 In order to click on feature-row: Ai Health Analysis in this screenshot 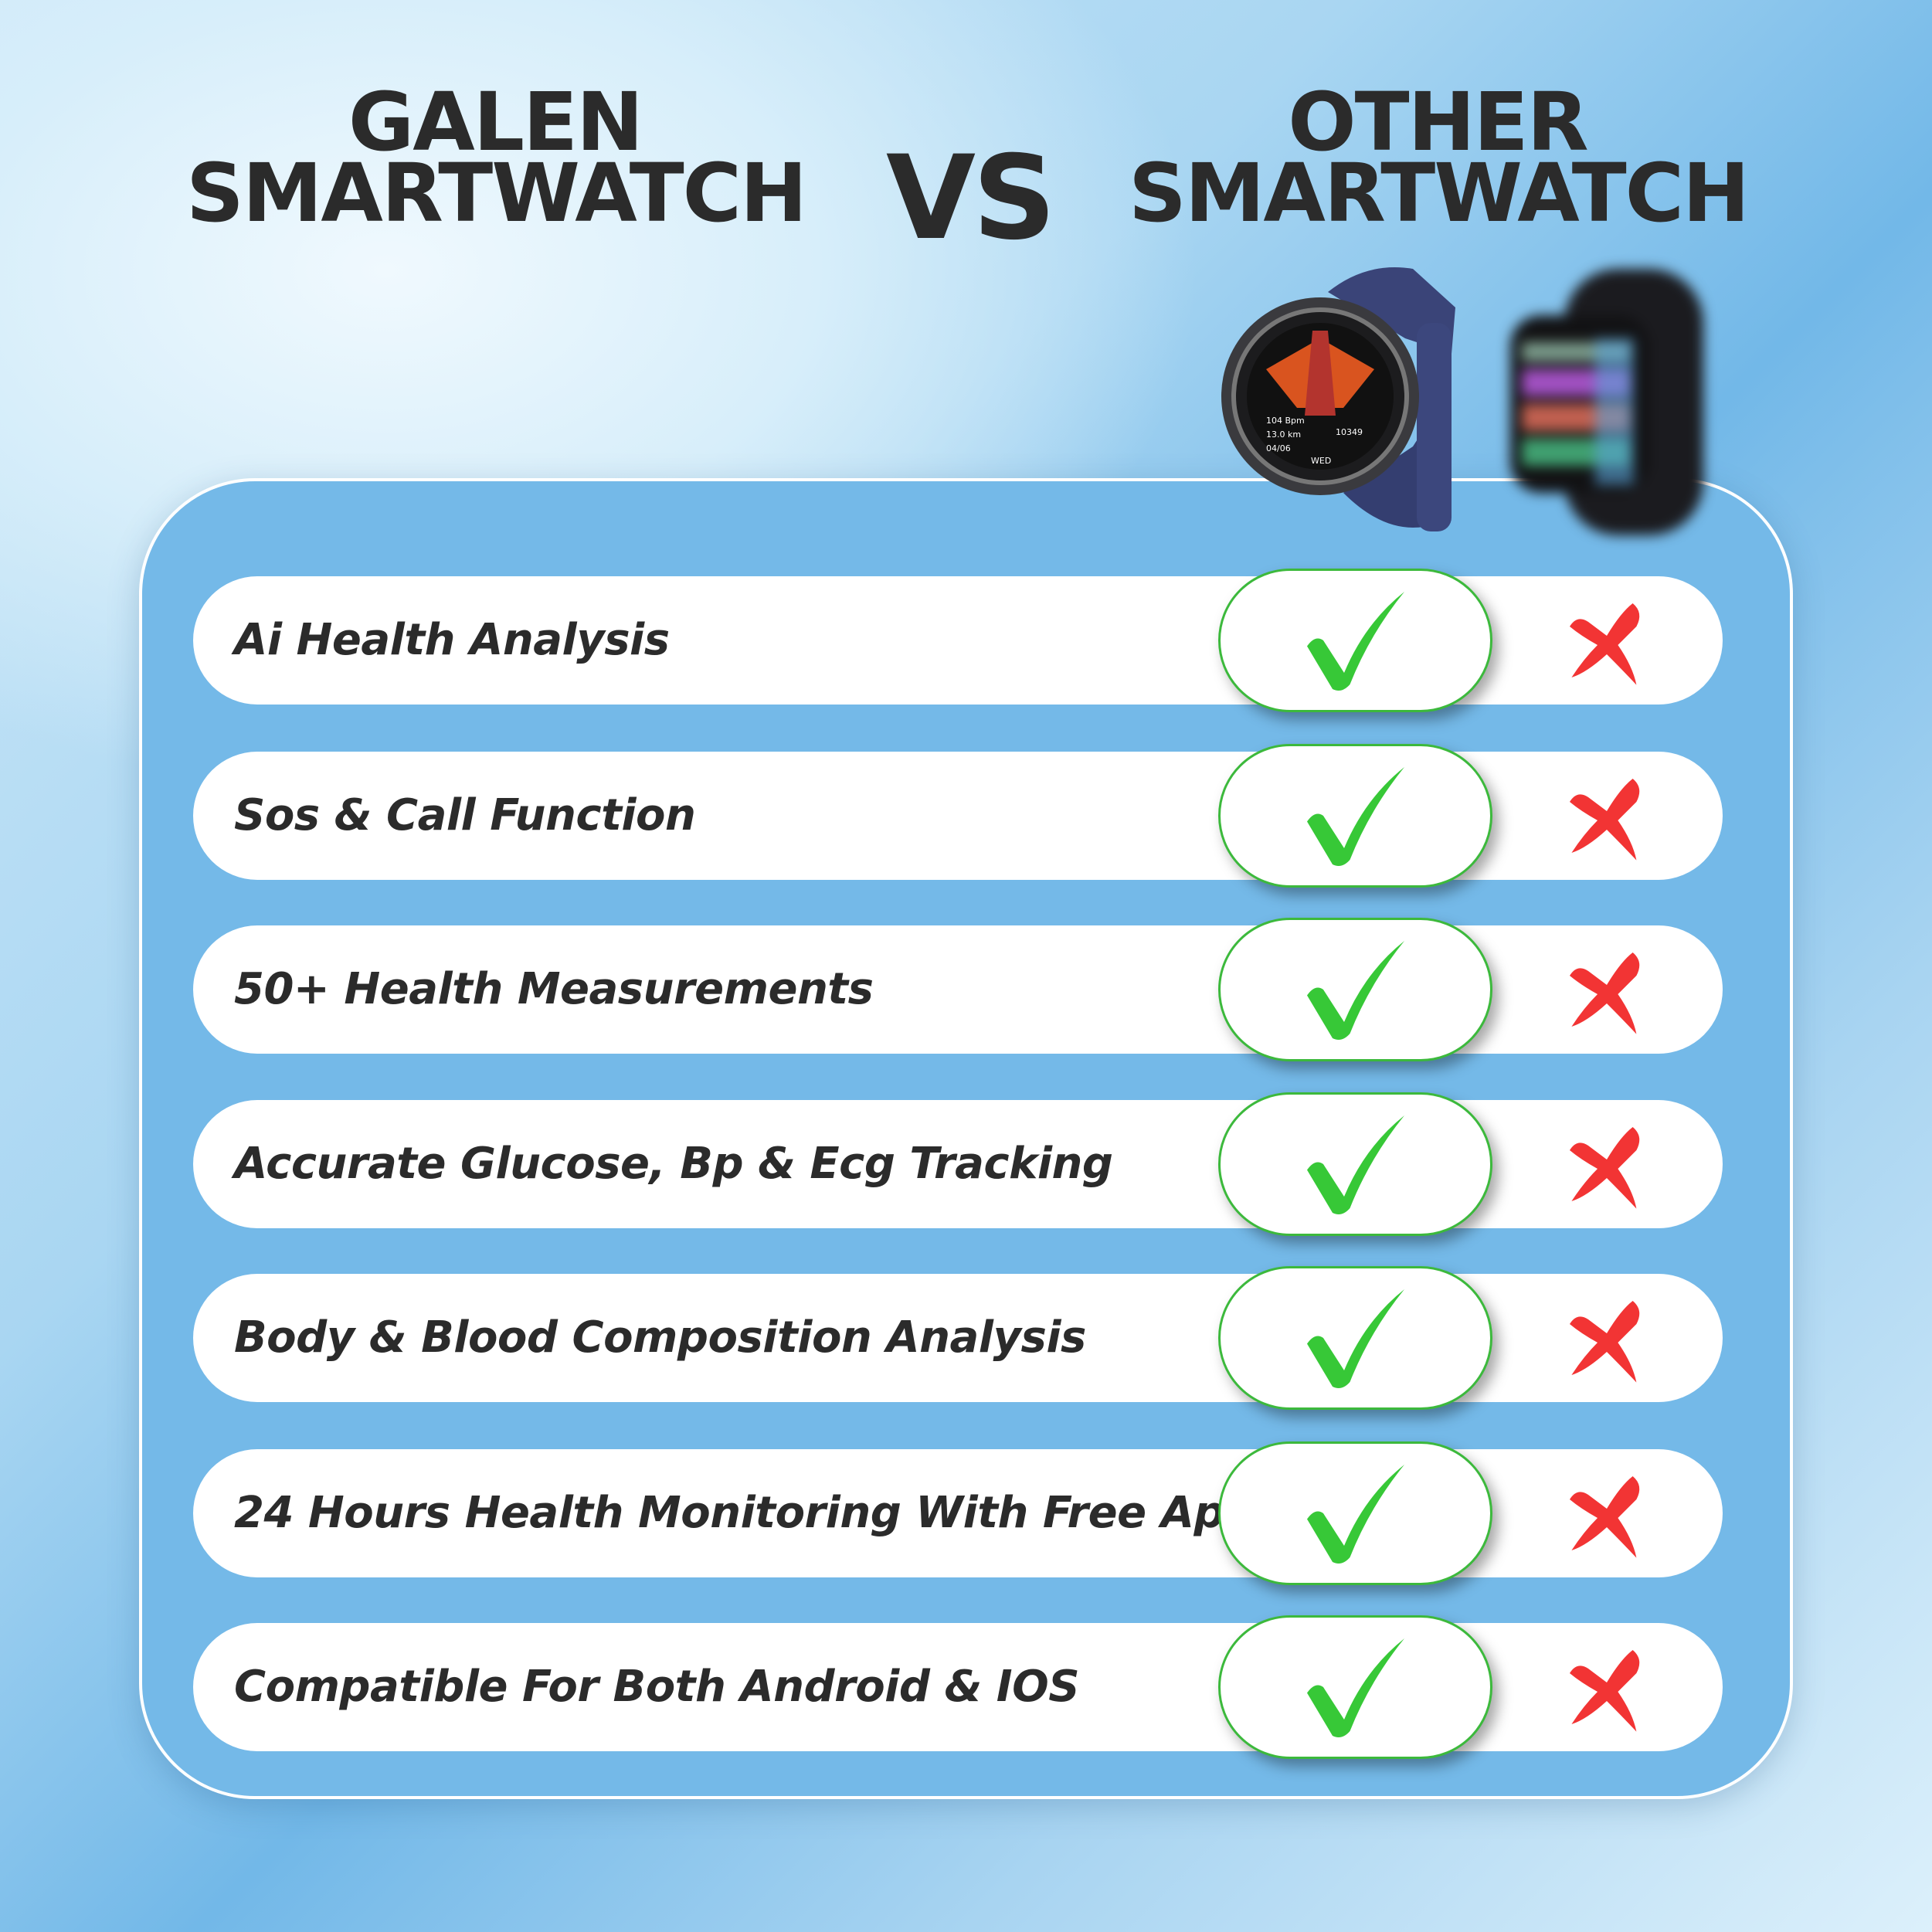, I will do `click(958, 641)`.